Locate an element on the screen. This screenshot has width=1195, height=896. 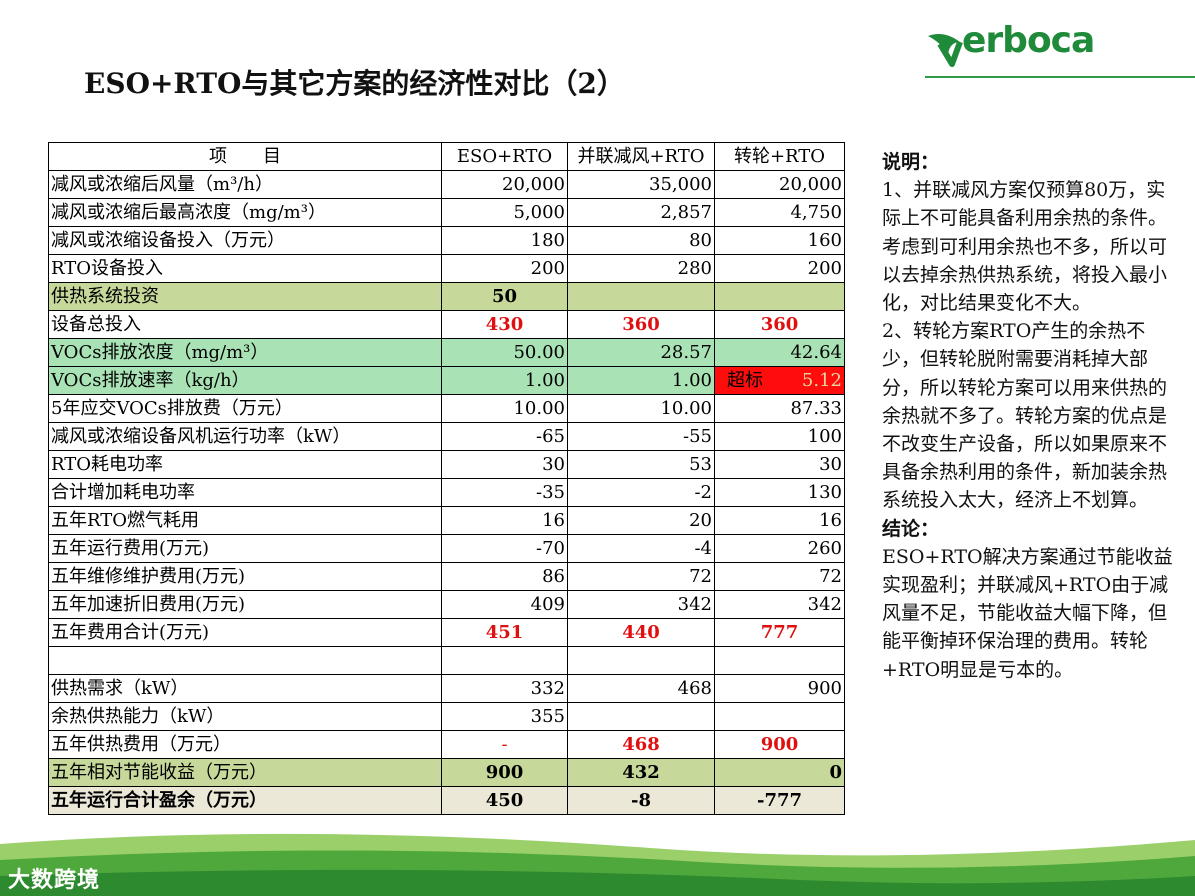
leaf-logo-icon is located at coordinates (945, 50).